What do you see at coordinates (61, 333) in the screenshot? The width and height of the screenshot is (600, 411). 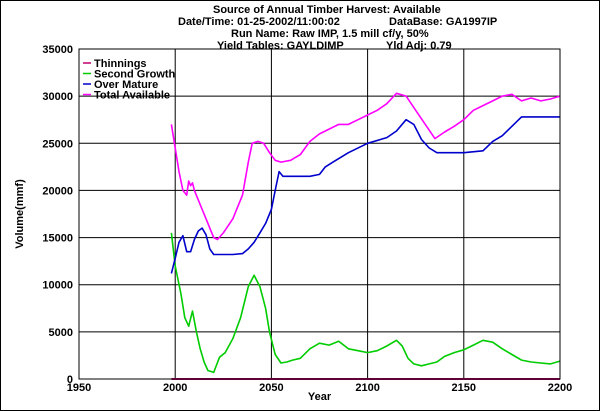 I see `y-tick-label: 5000` at bounding box center [61, 333].